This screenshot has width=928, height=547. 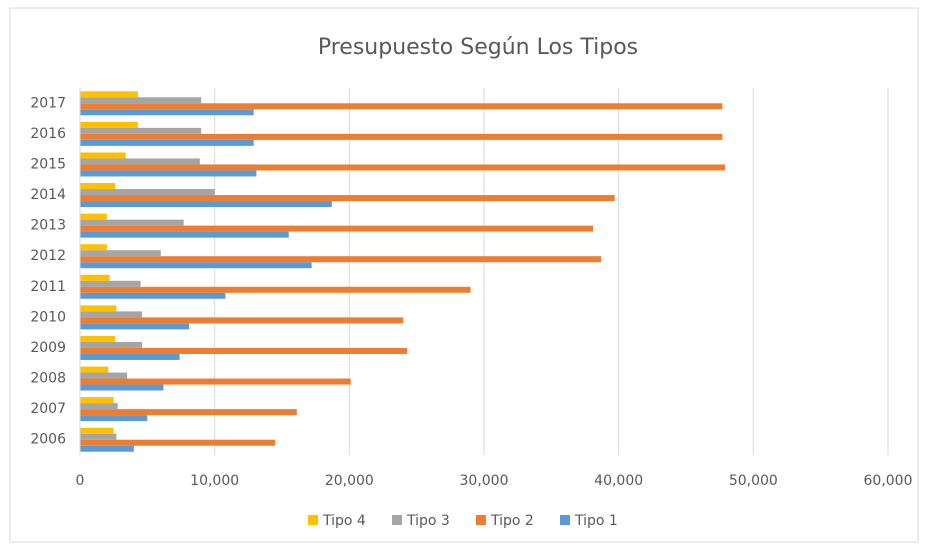 I want to click on y-tick-label: 2011, so click(x=48, y=287).